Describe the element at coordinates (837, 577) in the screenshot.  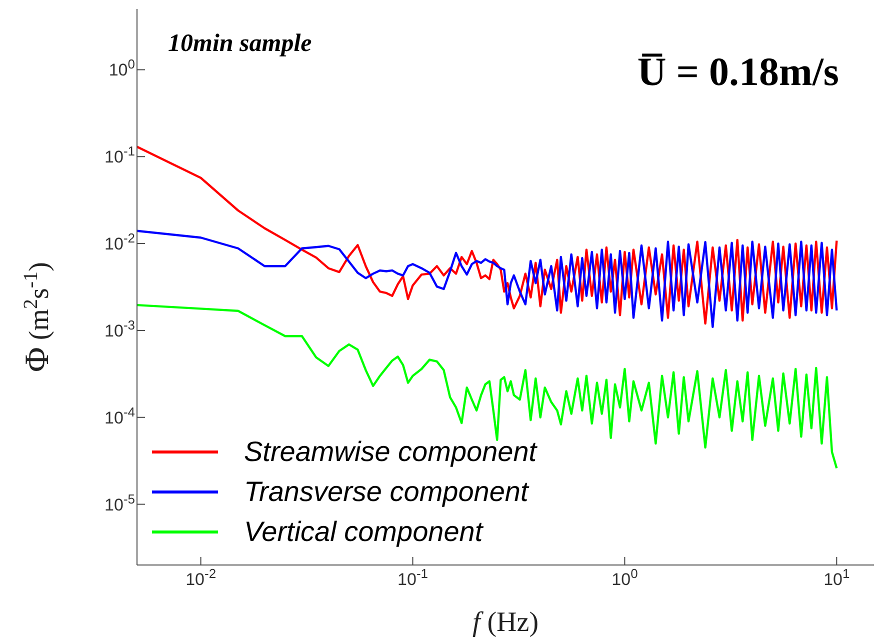
I see `x-tick-label: 10$^{1}$` at that location.